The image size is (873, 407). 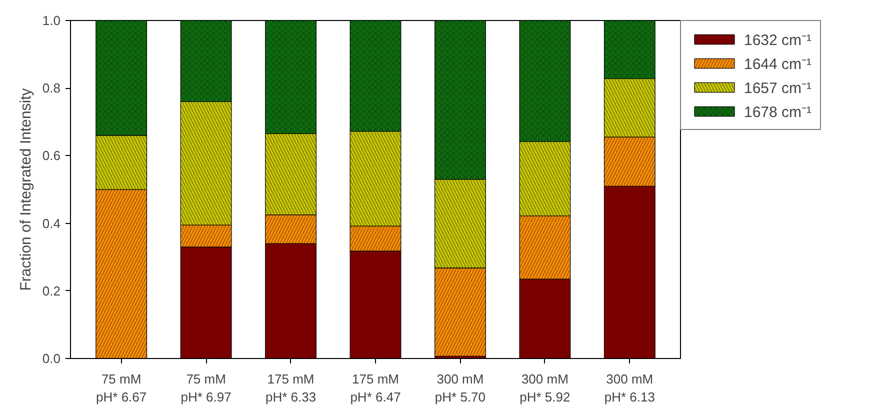 What do you see at coordinates (290, 388) in the screenshot?
I see `x-tick-label: 175 mM pH* 6.33` at bounding box center [290, 388].